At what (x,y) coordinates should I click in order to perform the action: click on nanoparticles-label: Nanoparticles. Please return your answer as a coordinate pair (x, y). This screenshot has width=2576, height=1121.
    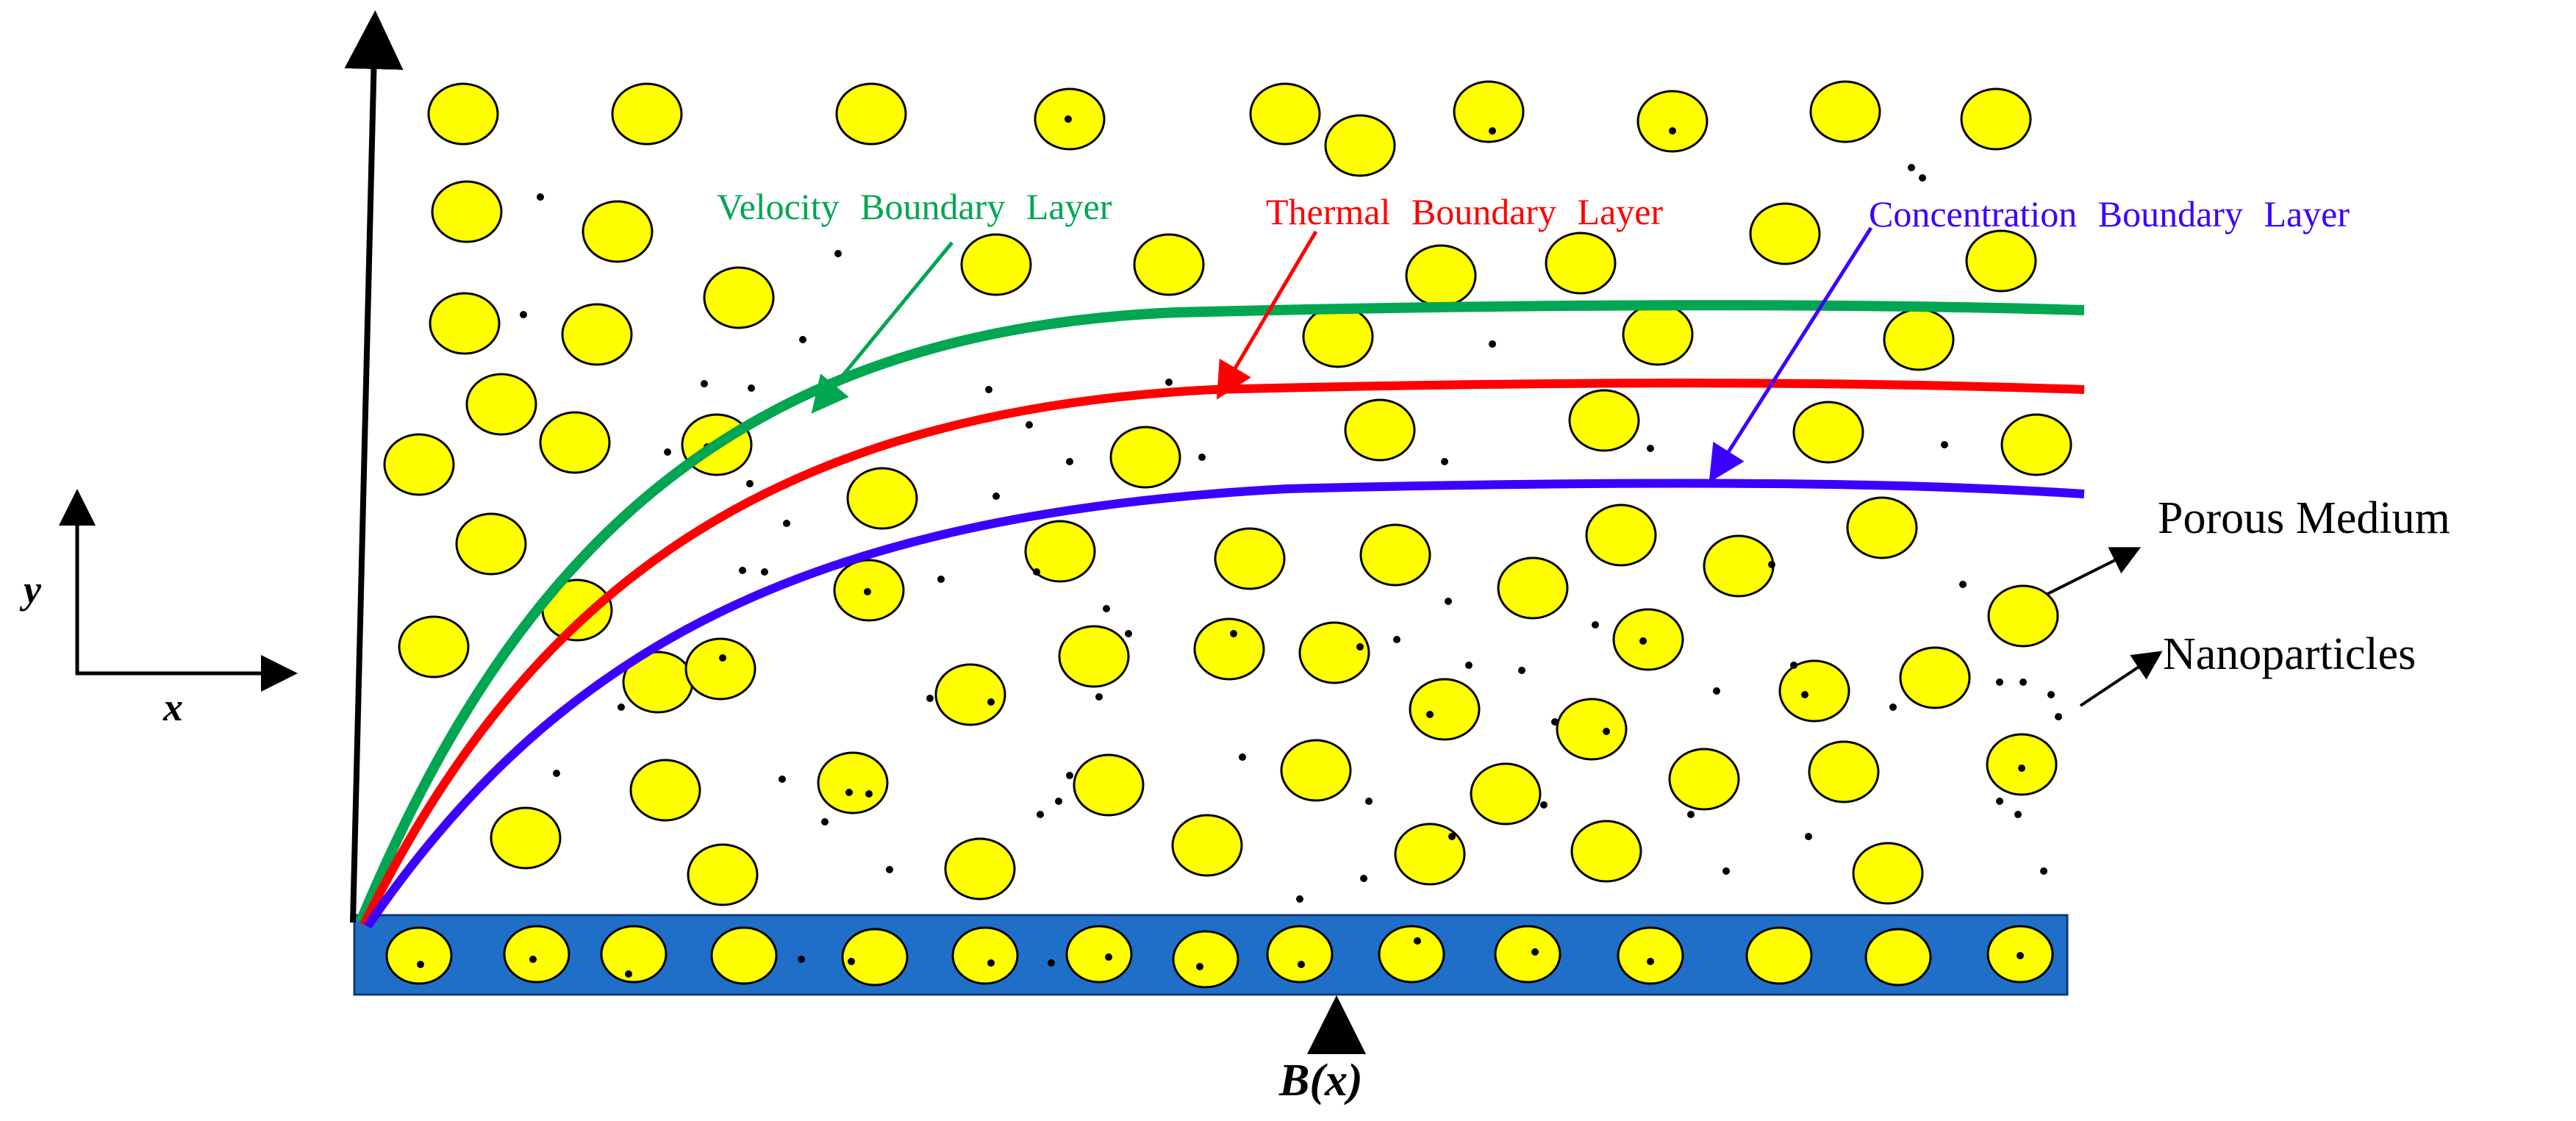
    Looking at the image, I should click on (2289, 654).